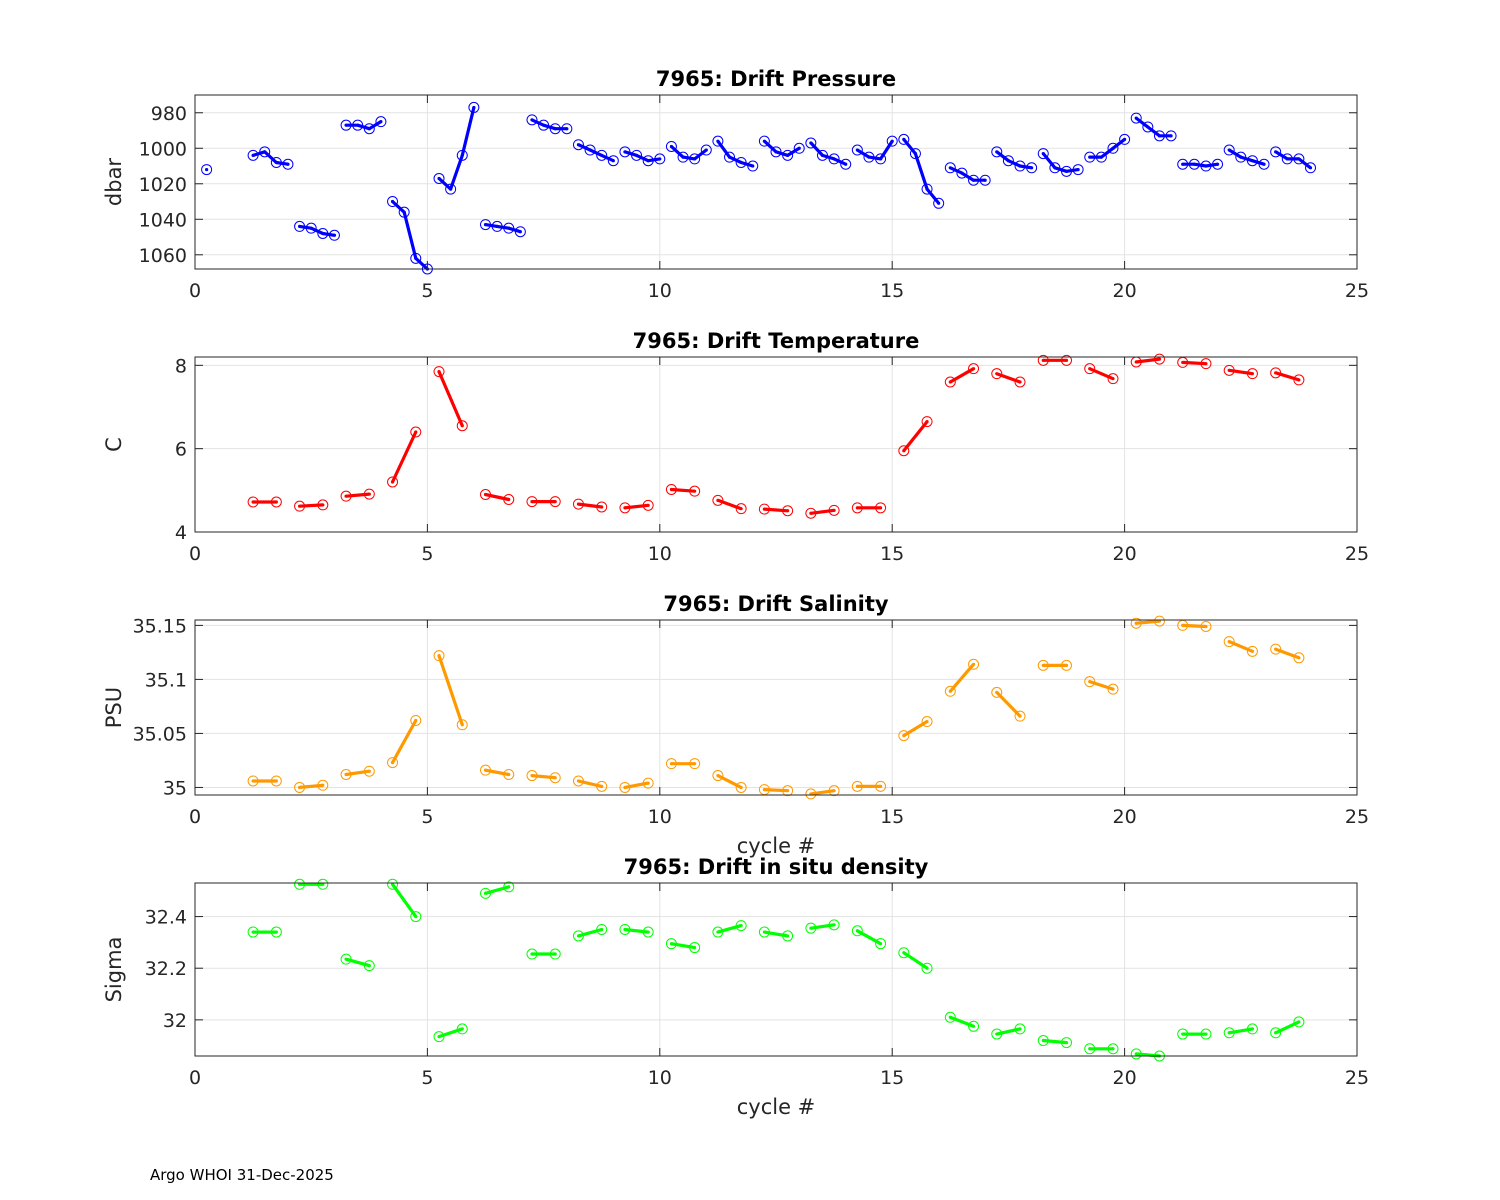  Describe the element at coordinates (175, 788) in the screenshot. I see `y-tick-label: 35` at that location.